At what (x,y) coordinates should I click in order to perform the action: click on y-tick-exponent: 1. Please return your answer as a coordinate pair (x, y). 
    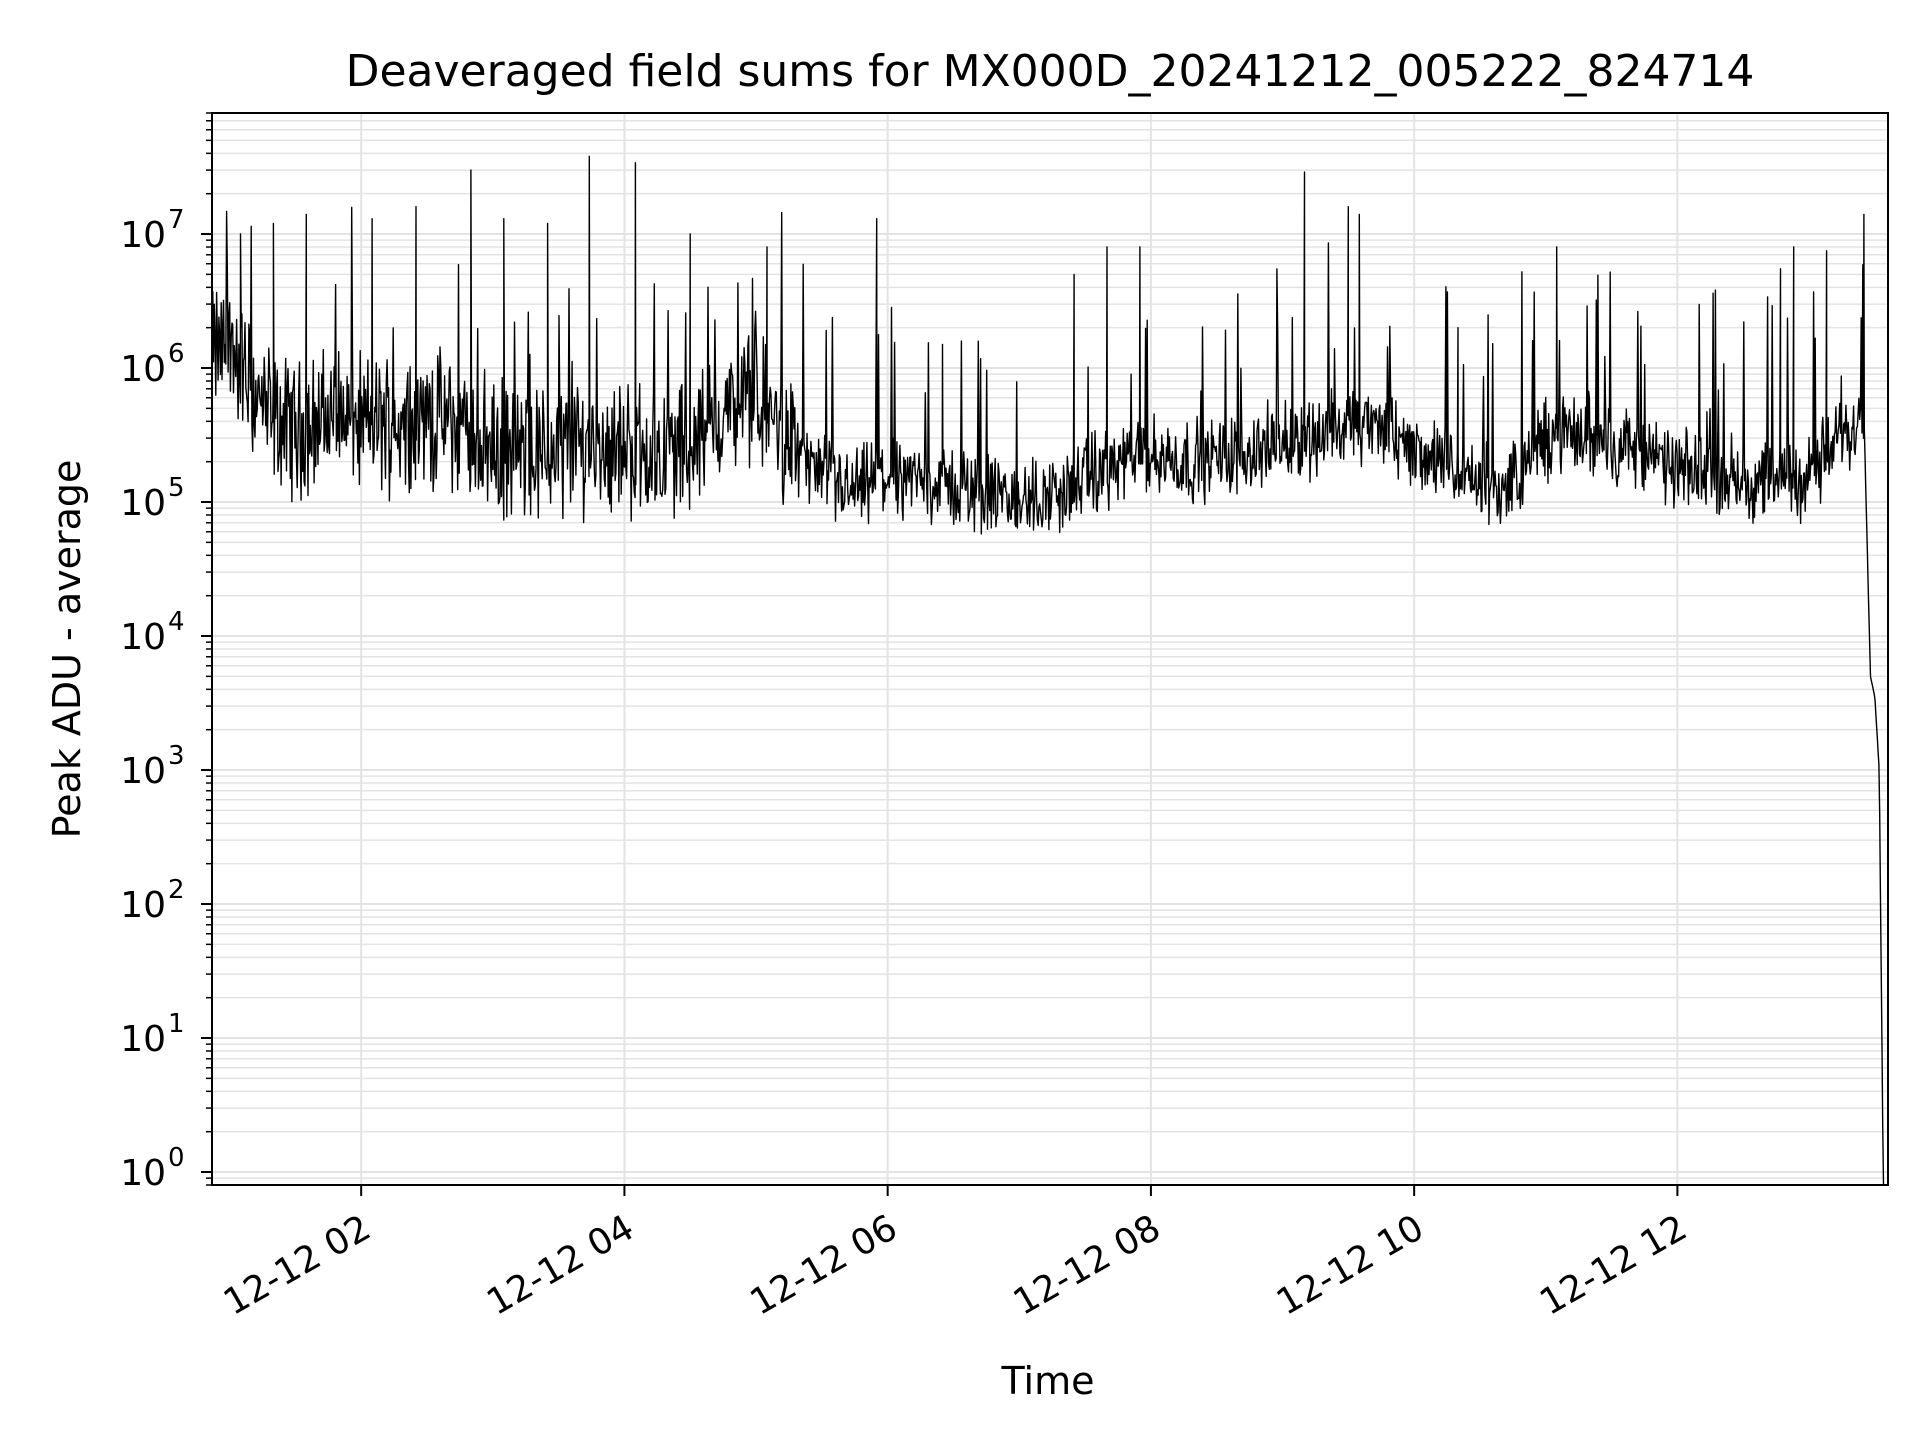
    Looking at the image, I should click on (176, 1024).